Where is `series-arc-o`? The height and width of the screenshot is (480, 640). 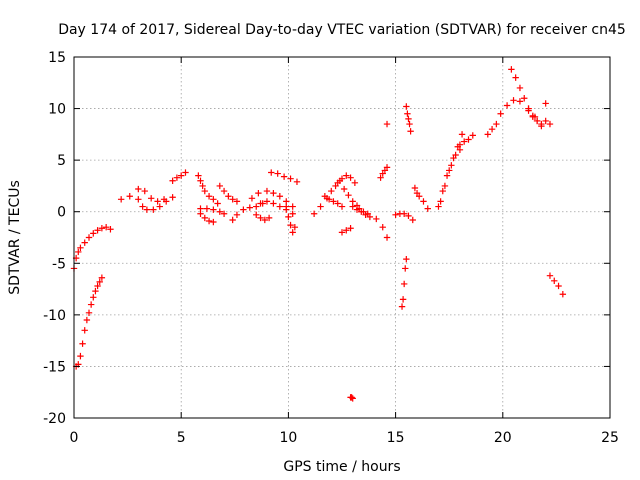
series-arc-o is located at coordinates (291, 219).